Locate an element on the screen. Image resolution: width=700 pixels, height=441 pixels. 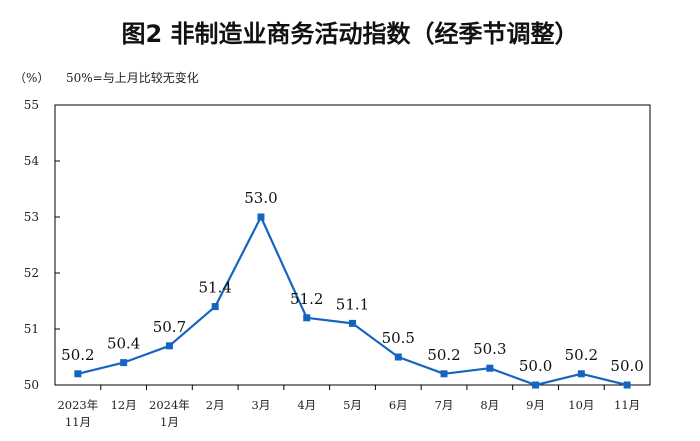
x-axis: 2023年 11月 12月 2024年 1月 2月 3月 4月 5月 6月 7月 8月 9月 10月 11月 is located at coordinates (348, 407).